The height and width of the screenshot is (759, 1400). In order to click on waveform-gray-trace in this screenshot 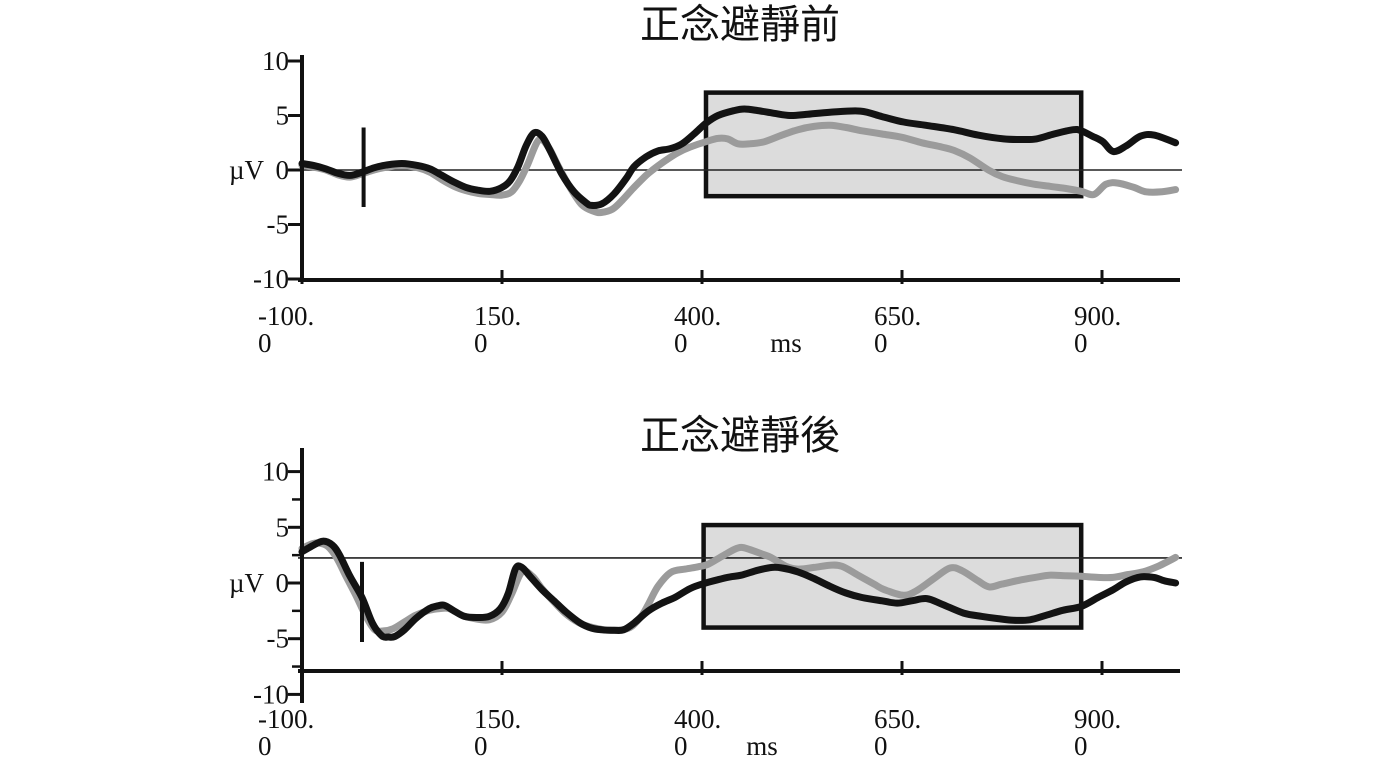, I will do `click(739, 169)`.